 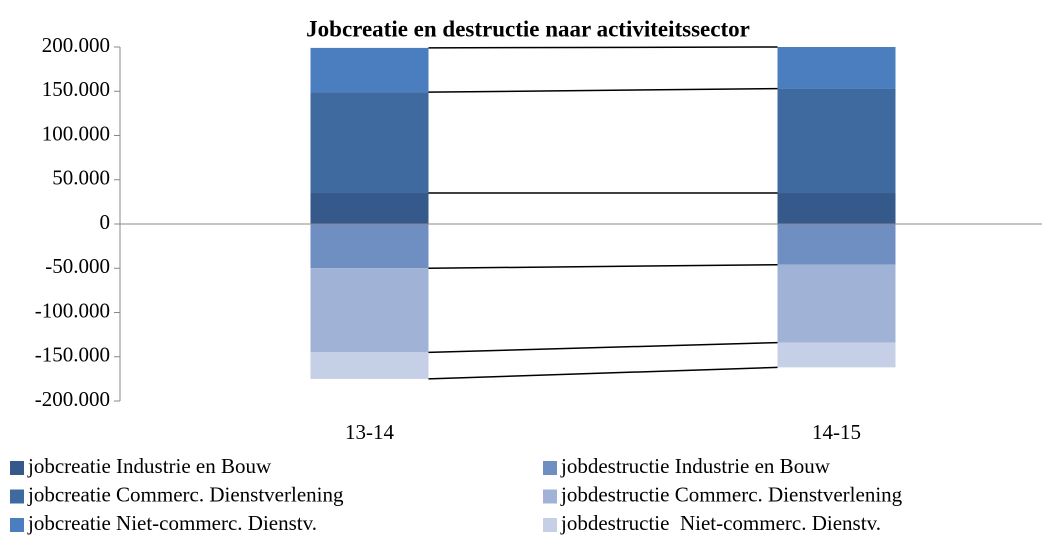 I want to click on legend-label: jobdestructie Niet-commerc. Dienstv., so click(x=720, y=523).